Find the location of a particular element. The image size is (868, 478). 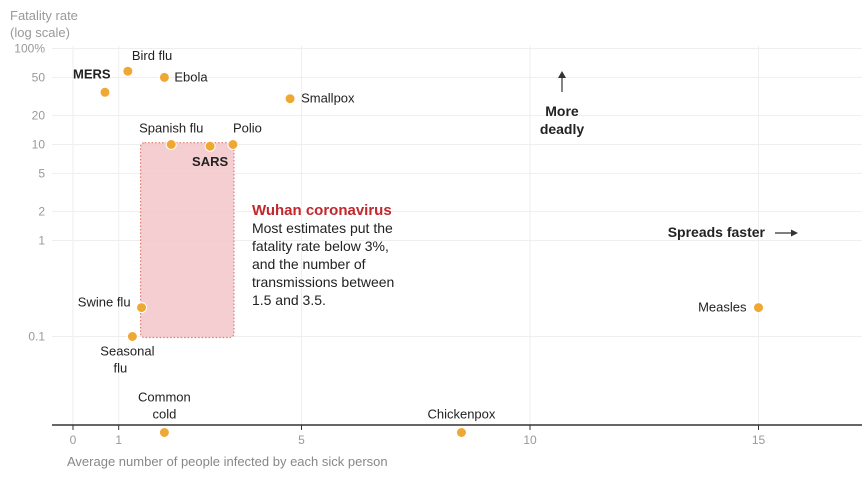

x-tick-label: 10 is located at coordinates (530, 440).